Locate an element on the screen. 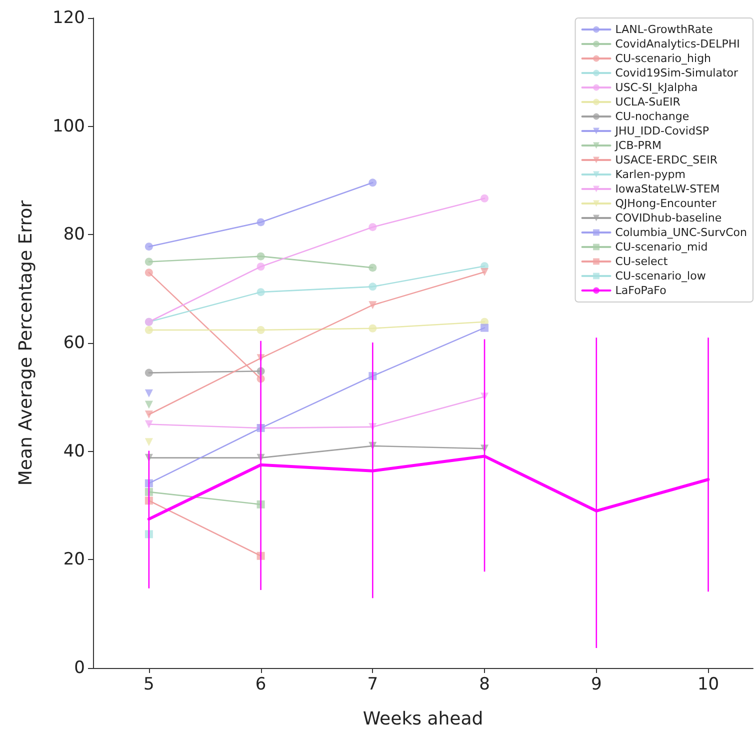 The image size is (755, 733). legend-label: CU-scenario_high is located at coordinates (663, 58).